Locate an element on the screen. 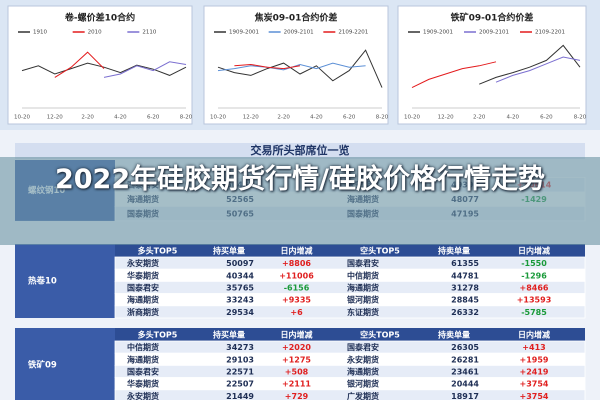 This screenshot has height=400, width=600. volume-cell: 40344 is located at coordinates (240, 275).